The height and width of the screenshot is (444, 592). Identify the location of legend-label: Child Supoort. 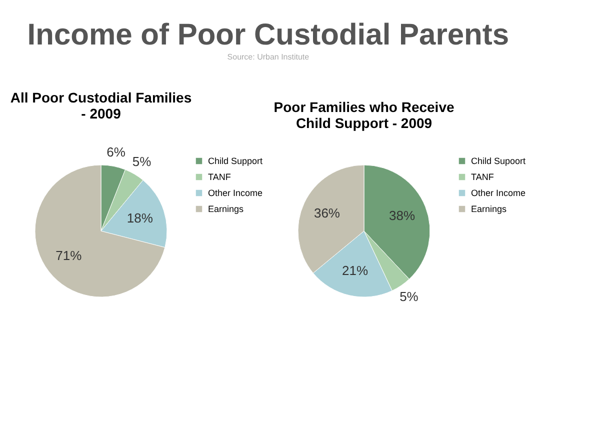
(498, 161).